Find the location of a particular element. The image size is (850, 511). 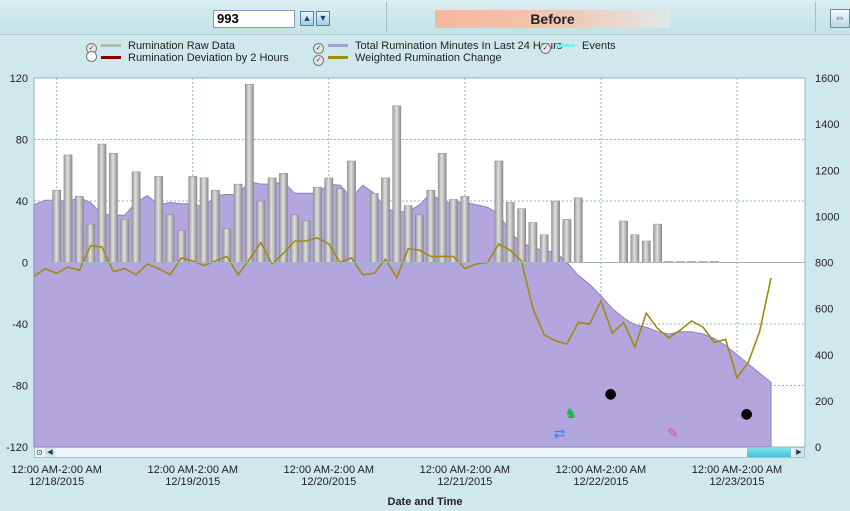

legend-label: Events is located at coordinates (599, 46).